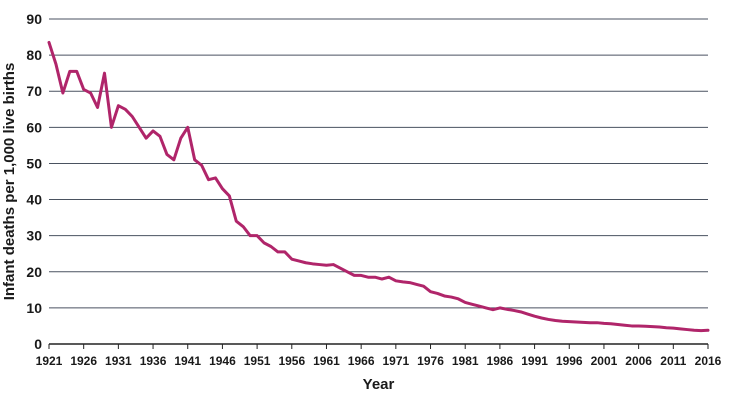  What do you see at coordinates (708, 361) in the screenshot?
I see `x-tick-label-2016: 2016` at bounding box center [708, 361].